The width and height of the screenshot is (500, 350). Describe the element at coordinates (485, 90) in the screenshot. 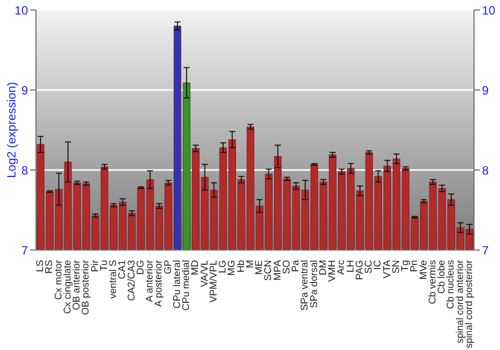

I see `y2-tick-label: 9` at that location.